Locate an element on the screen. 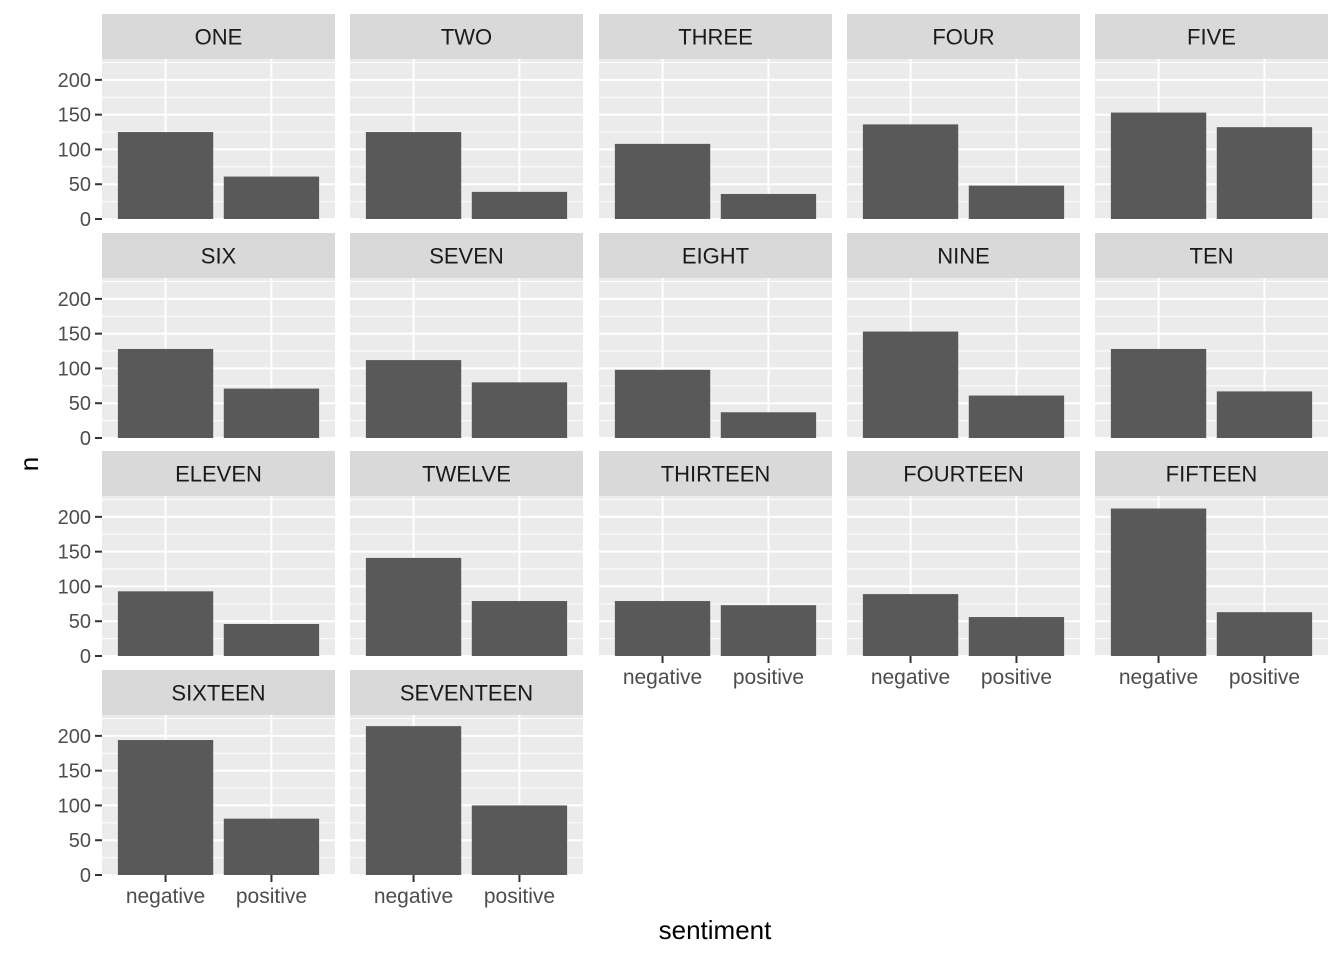 This screenshot has width=1344, height=960. facet-strip-label: TWO is located at coordinates (466, 37).